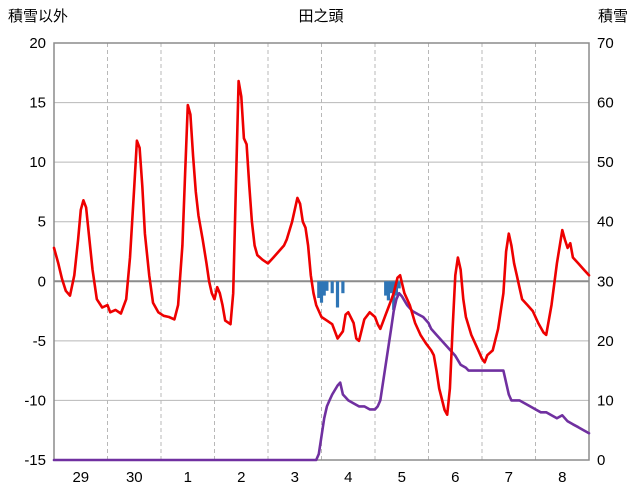  What do you see at coordinates (562, 477) in the screenshot?
I see `svg-text: 8` at bounding box center [562, 477].